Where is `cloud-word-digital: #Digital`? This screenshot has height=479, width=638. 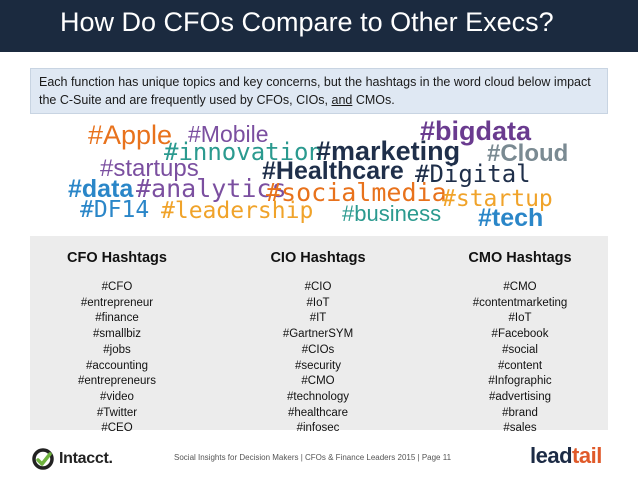
cloud-word-digital: #Digital is located at coordinates (473, 174).